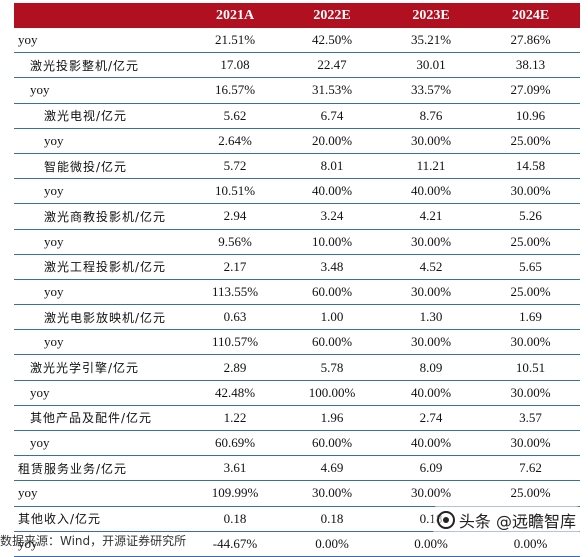  I want to click on value-cell: 4.21, so click(431, 216).